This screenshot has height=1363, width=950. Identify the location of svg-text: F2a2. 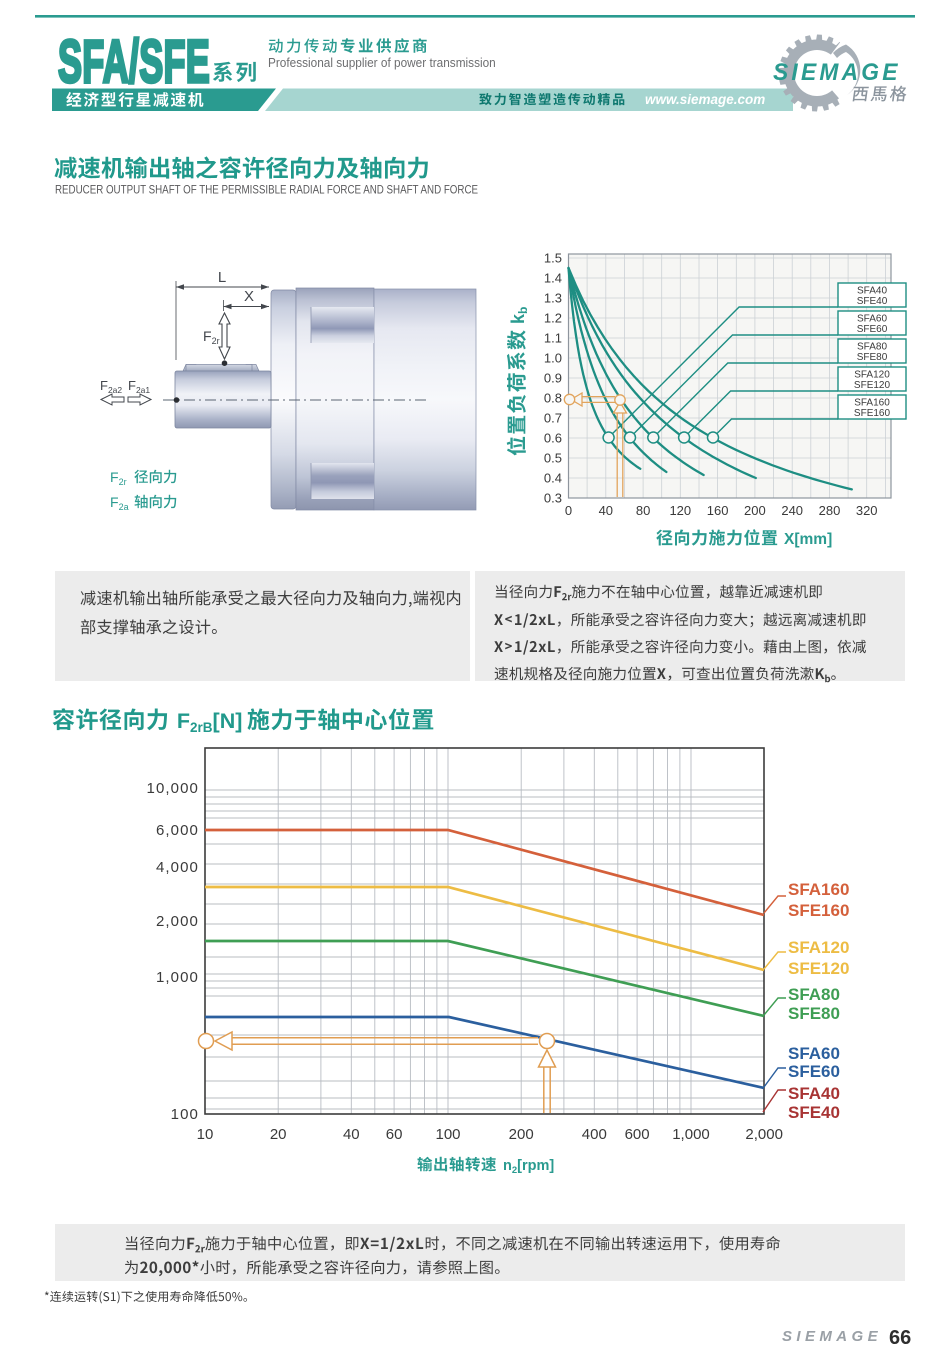
(111, 386).